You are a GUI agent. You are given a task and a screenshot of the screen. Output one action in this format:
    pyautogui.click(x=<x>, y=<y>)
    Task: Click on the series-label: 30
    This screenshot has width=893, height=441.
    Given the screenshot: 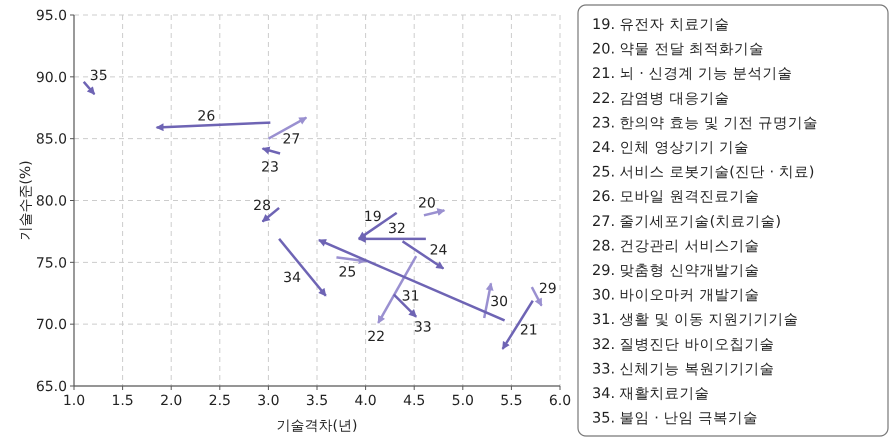 What is the action you would take?
    pyautogui.click(x=499, y=302)
    